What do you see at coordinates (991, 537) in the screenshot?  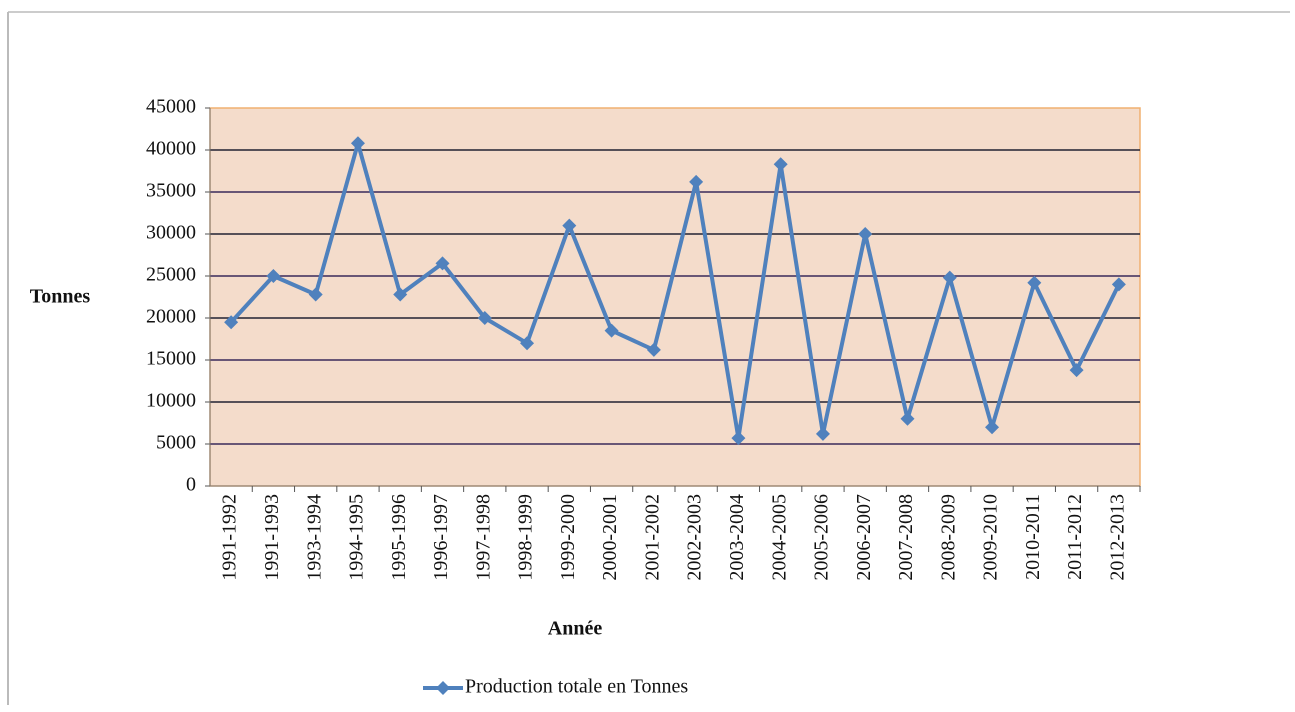 I see `x-tick-label: 2009-2010` at bounding box center [991, 537].